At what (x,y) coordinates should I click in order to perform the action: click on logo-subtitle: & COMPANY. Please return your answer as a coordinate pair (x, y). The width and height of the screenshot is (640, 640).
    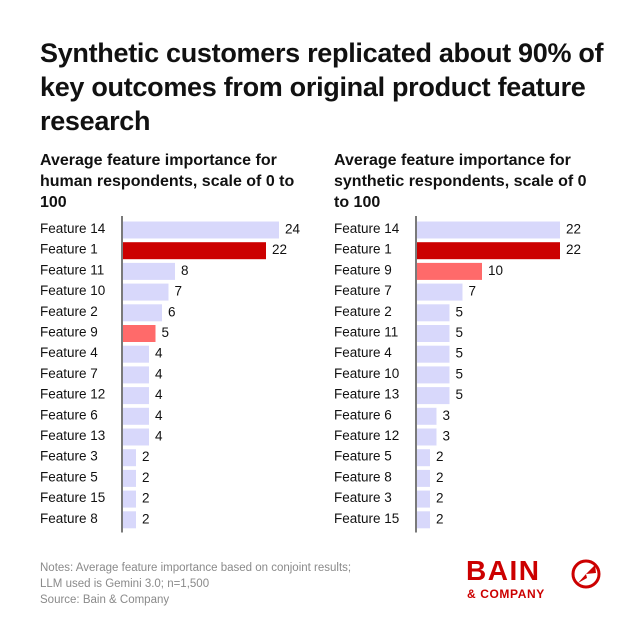
    Looking at the image, I should click on (506, 594).